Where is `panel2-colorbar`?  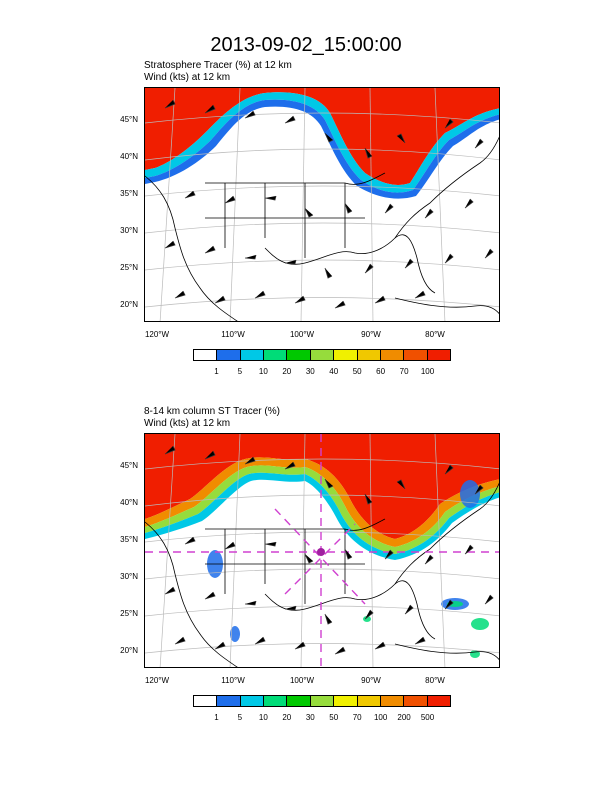
panel2-colorbar is located at coordinates (322, 701).